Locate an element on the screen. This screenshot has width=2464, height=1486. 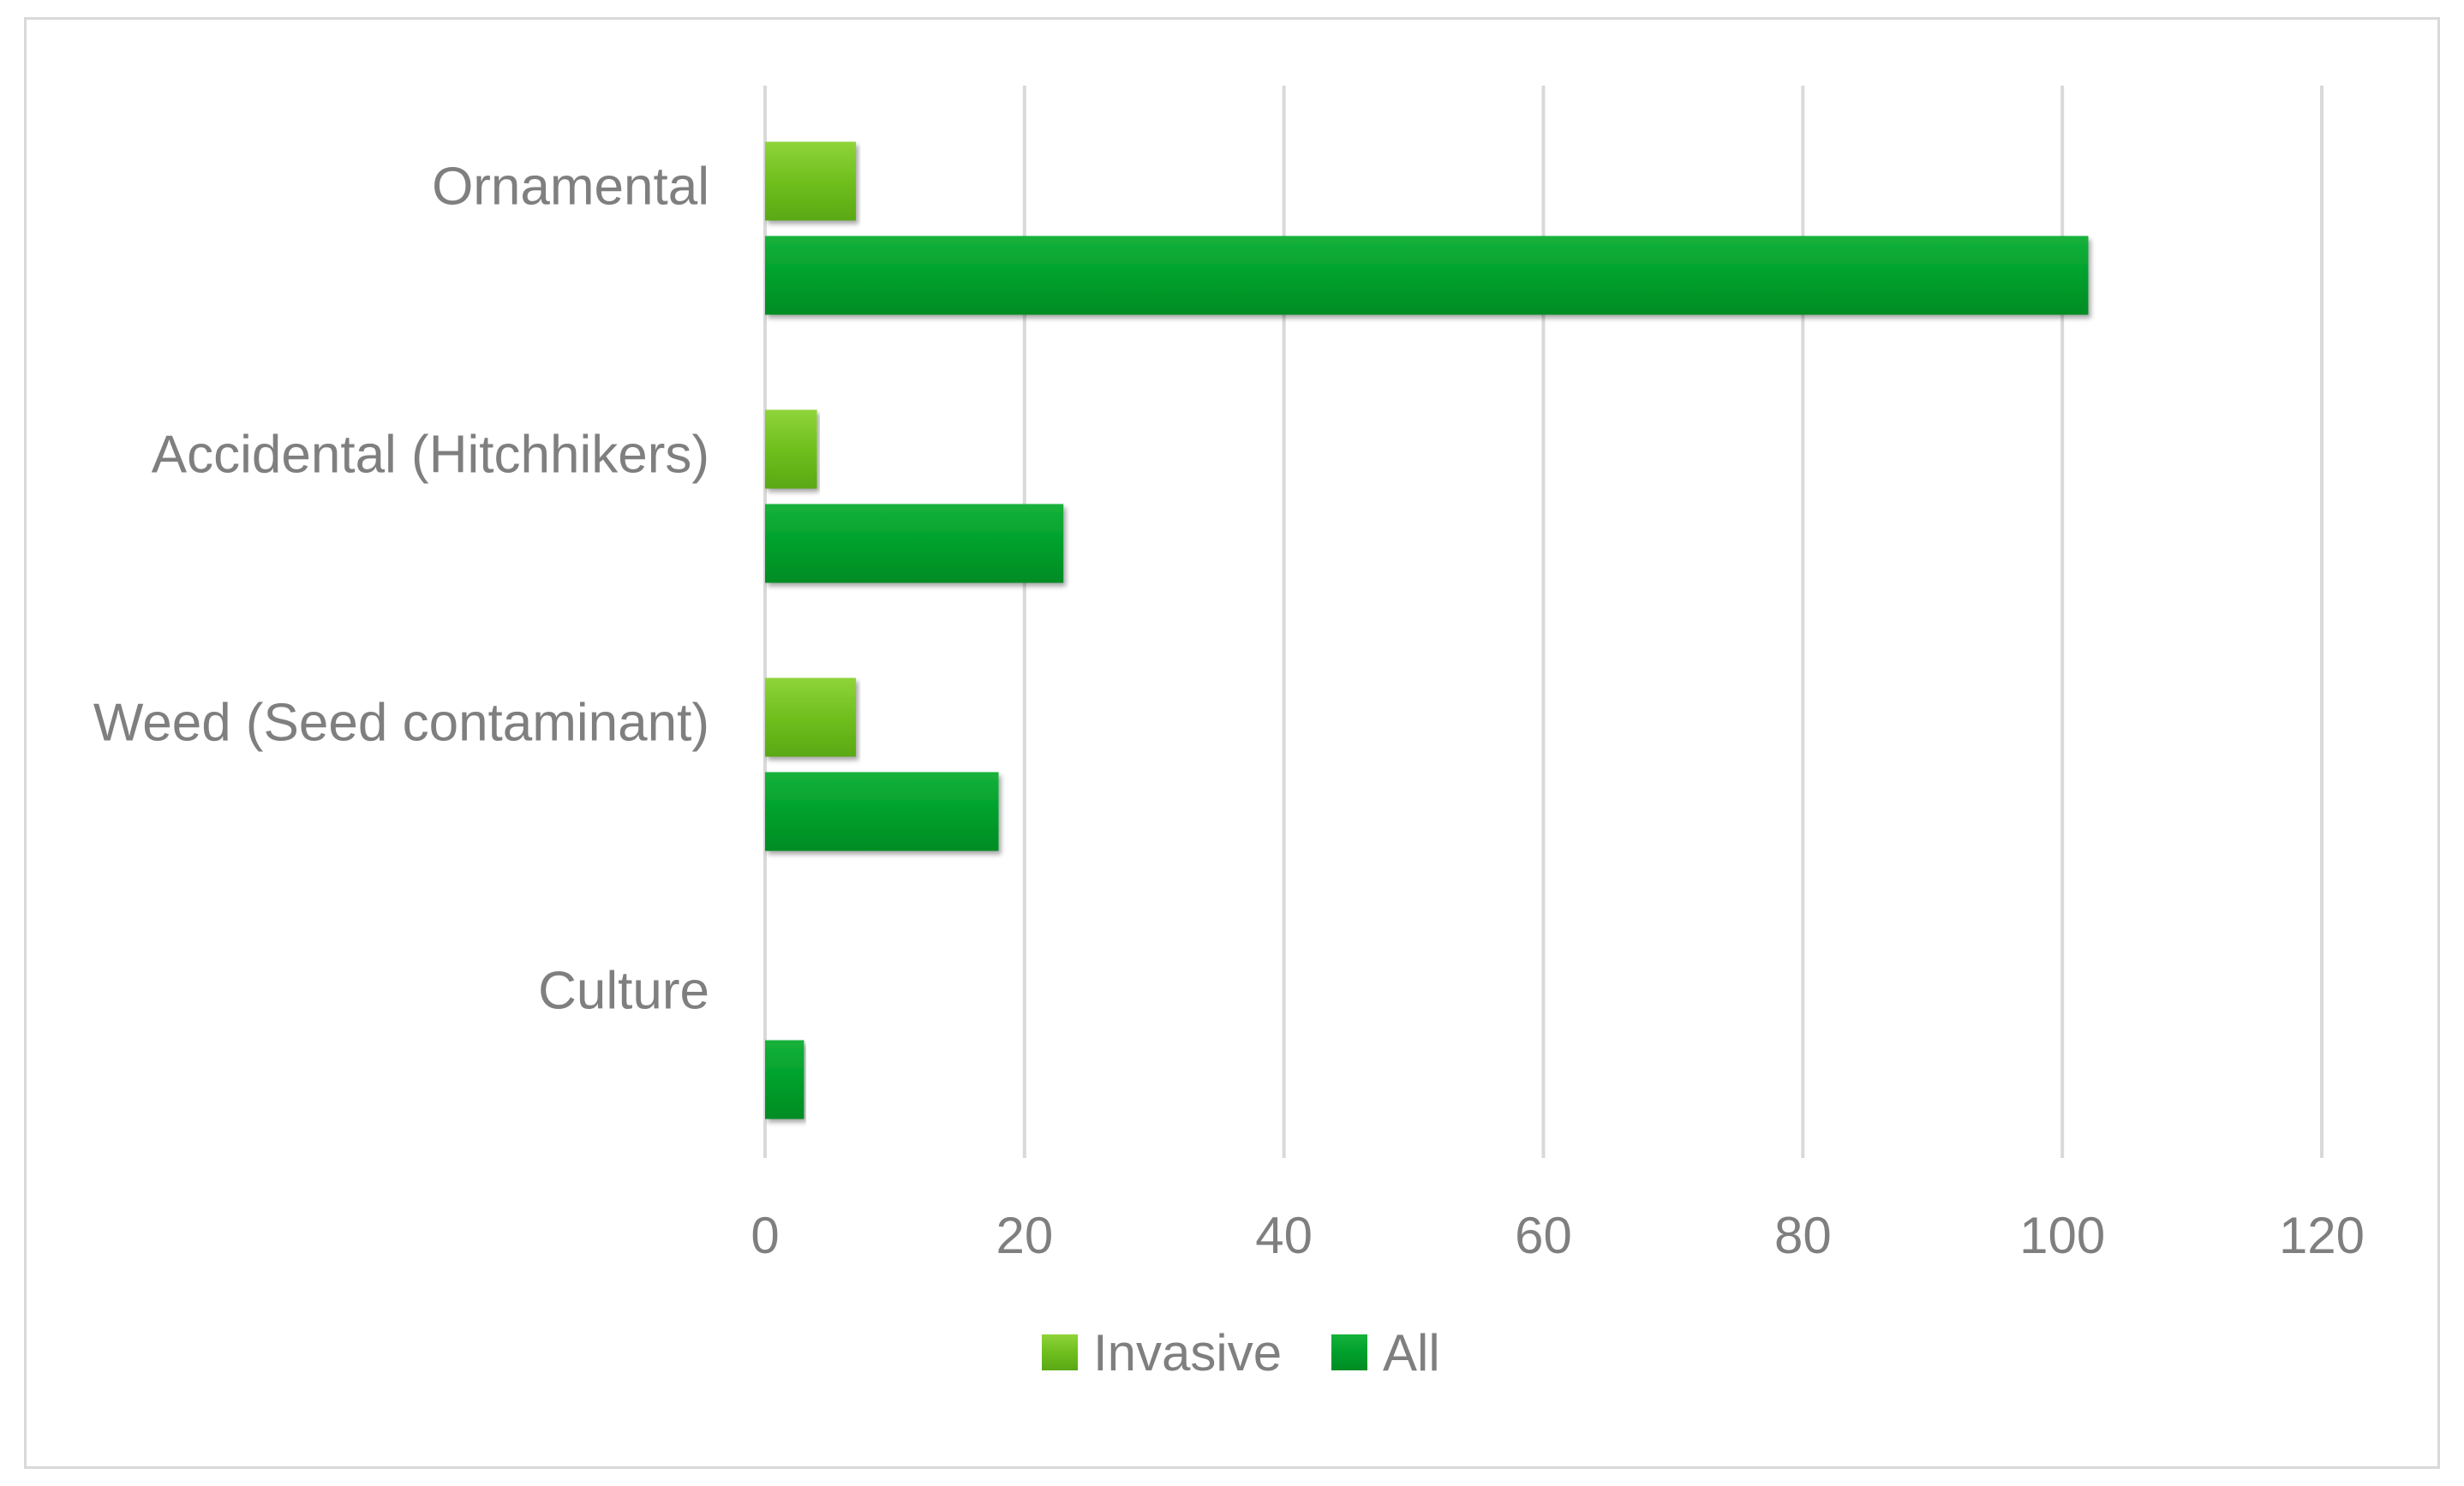
legend-label-invasive: Invasive is located at coordinates (1187, 1353).